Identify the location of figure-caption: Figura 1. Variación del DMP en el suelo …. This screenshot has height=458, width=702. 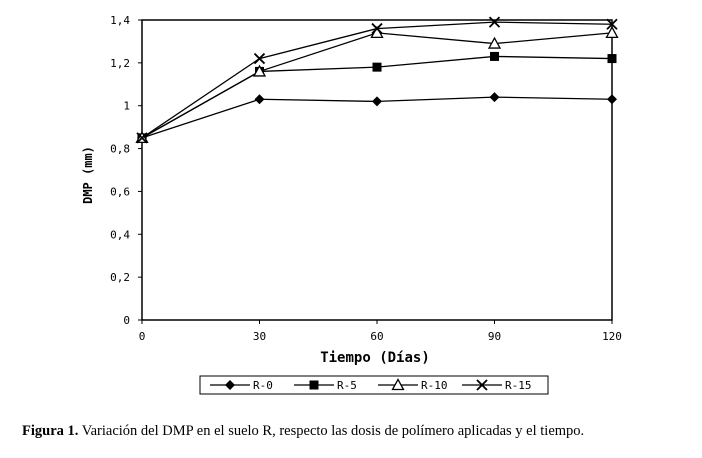
(357, 431).